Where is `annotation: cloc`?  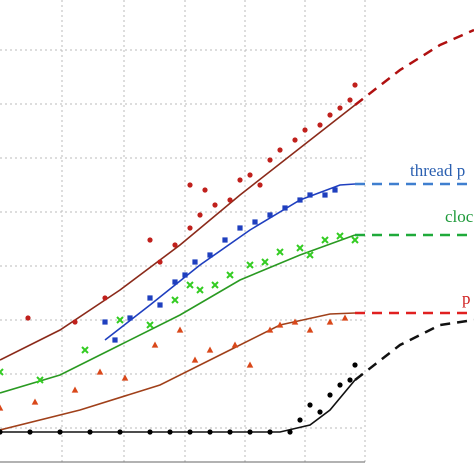 annotation: cloc is located at coordinates (459, 216).